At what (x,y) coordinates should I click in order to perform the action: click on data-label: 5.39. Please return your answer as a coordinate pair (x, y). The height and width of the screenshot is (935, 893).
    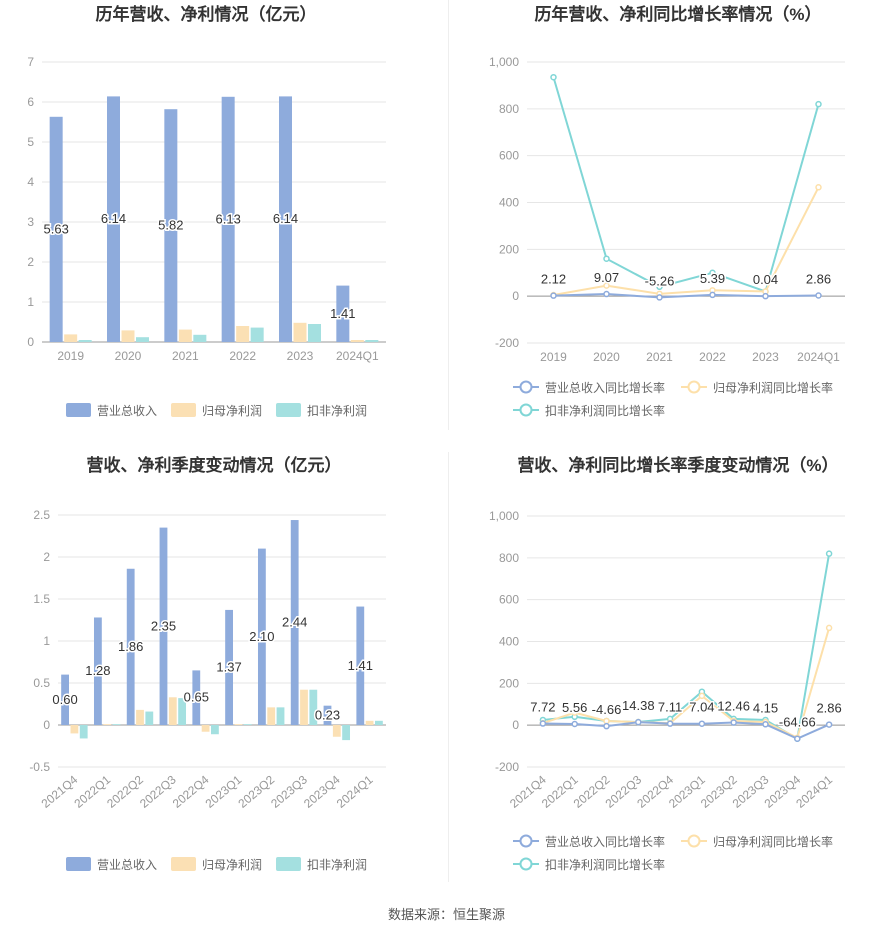
    Looking at the image, I should click on (712, 278).